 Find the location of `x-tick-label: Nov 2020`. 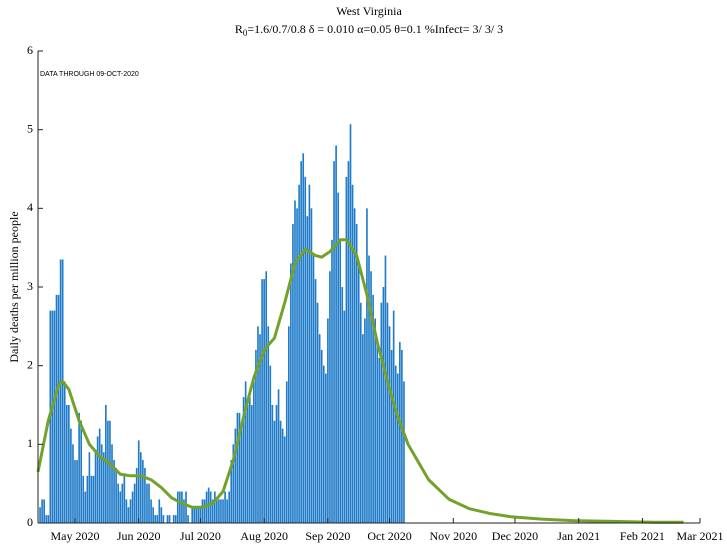

x-tick-label: Nov 2020 is located at coordinates (453, 536).